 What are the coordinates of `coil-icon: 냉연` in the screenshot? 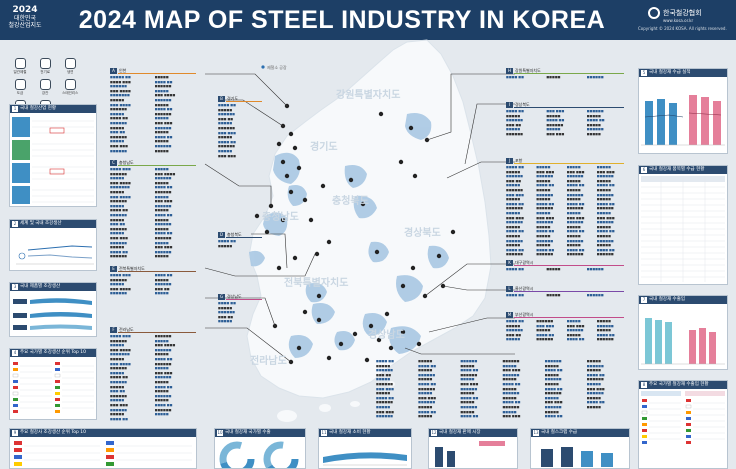 It's located at (70, 66).